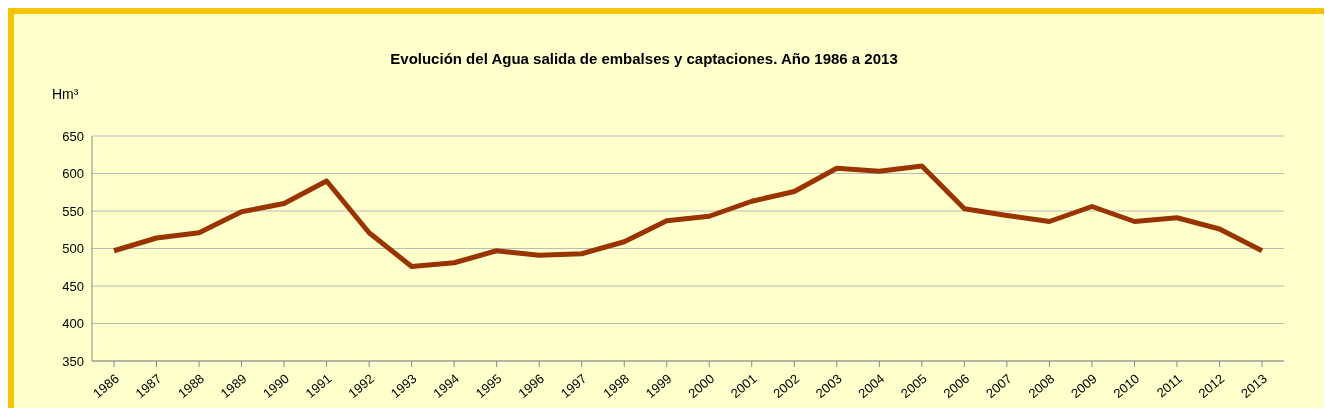 This screenshot has width=1325, height=408. I want to click on y-tick-label: 400, so click(73, 324).